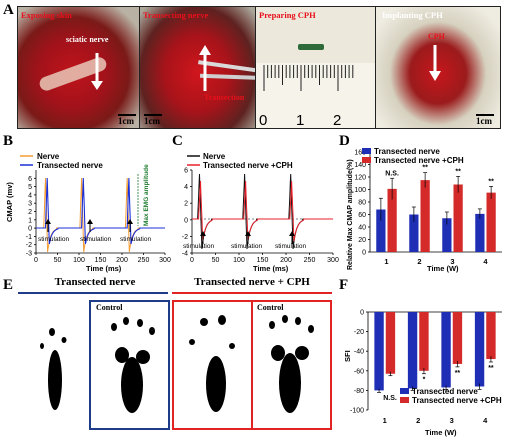 This screenshot has width=515, height=440. I want to click on x-tick-label: 100, so click(239, 260).